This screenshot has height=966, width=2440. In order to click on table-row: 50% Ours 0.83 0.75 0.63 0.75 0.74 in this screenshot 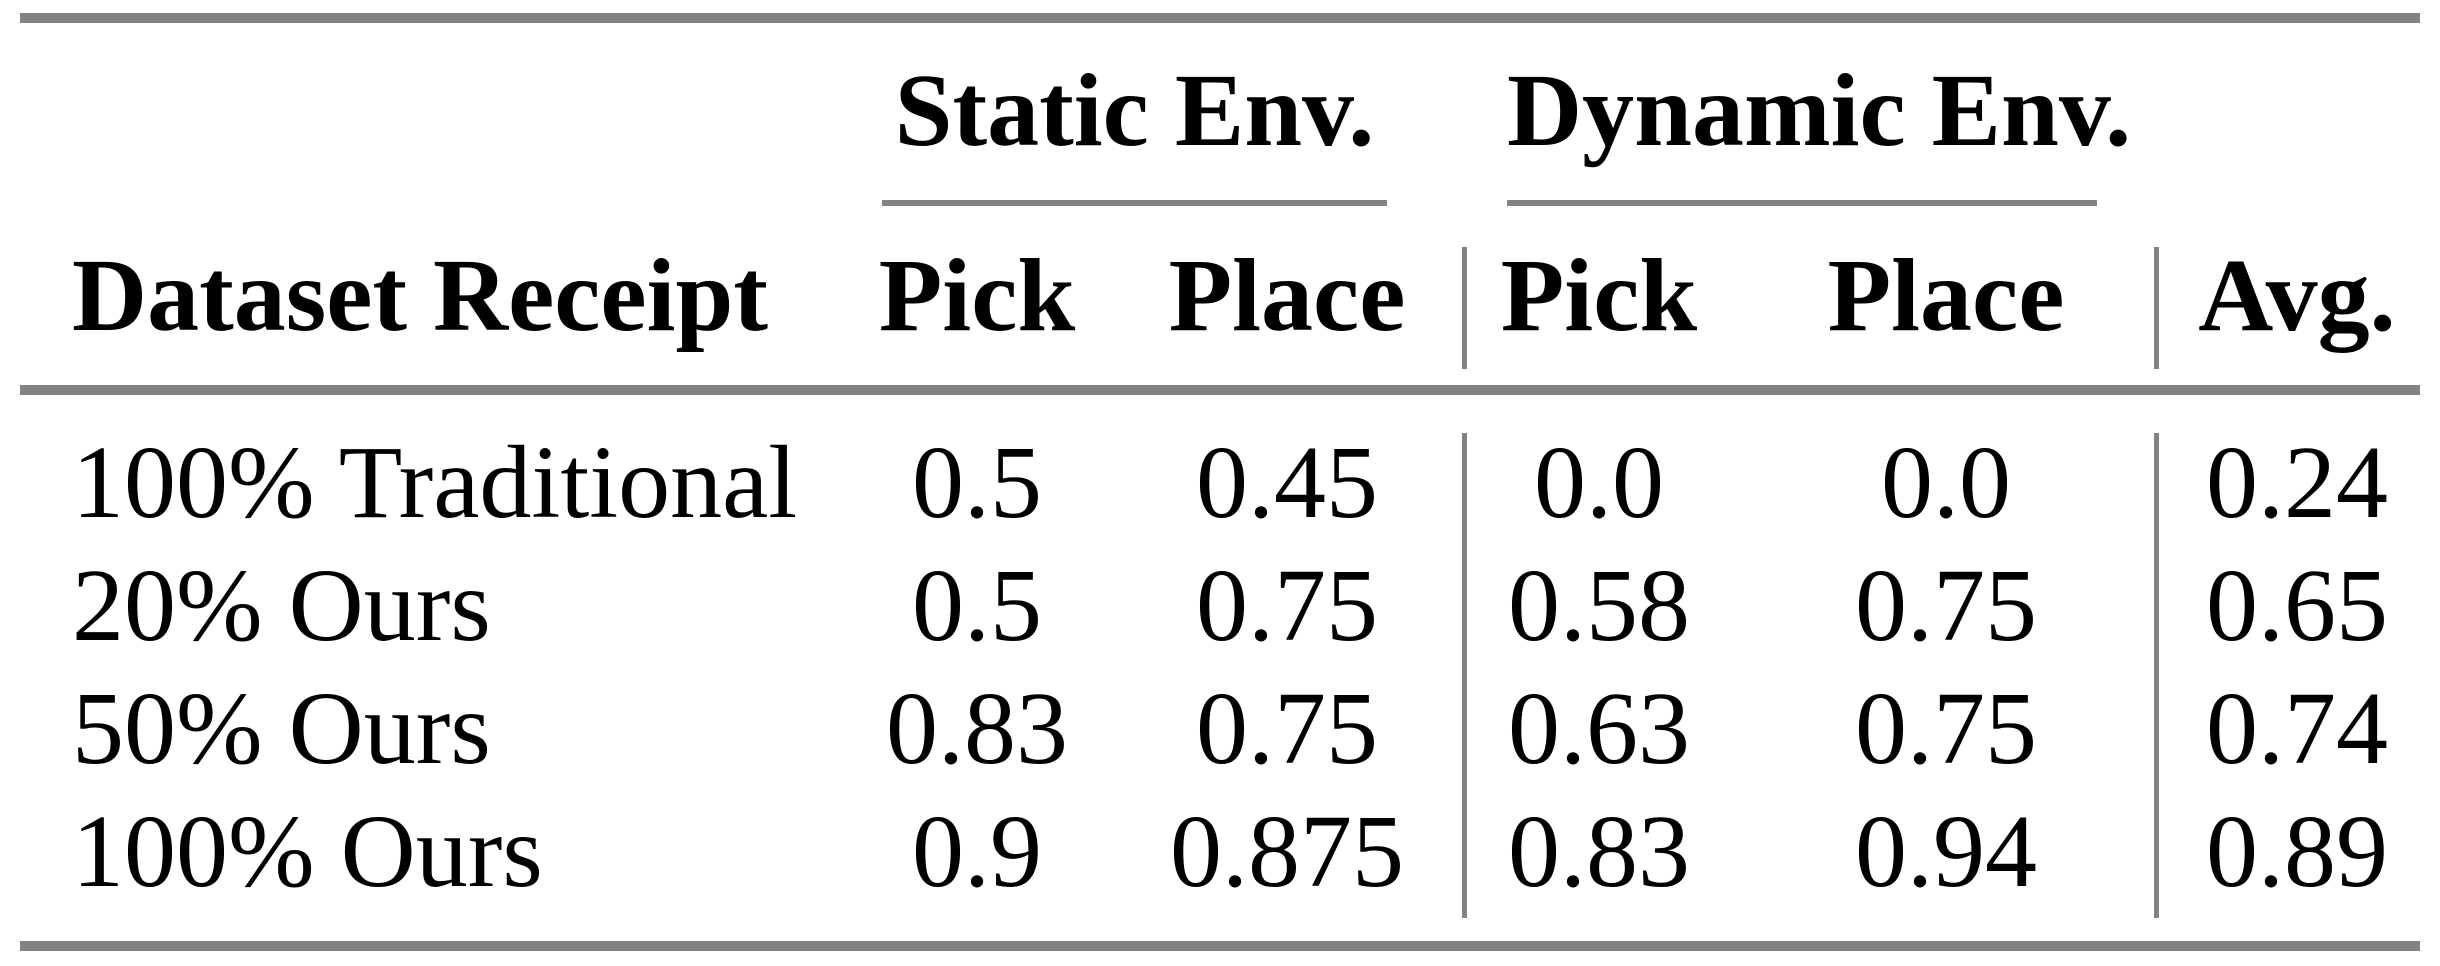, I will do `click(1220, 728)`.